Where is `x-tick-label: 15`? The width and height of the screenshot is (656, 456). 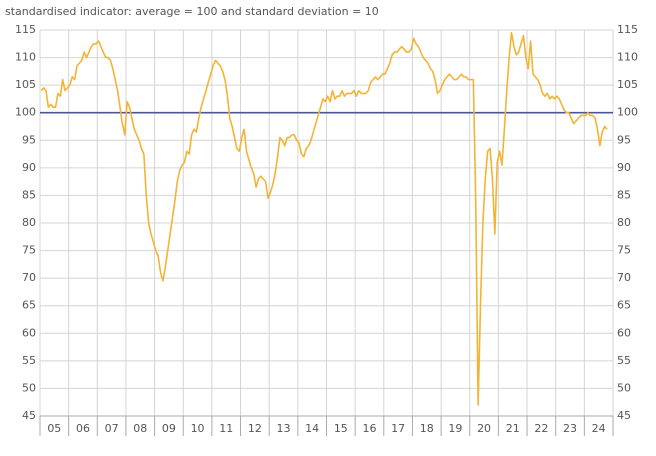
x-tick-label: 15 is located at coordinates (341, 428).